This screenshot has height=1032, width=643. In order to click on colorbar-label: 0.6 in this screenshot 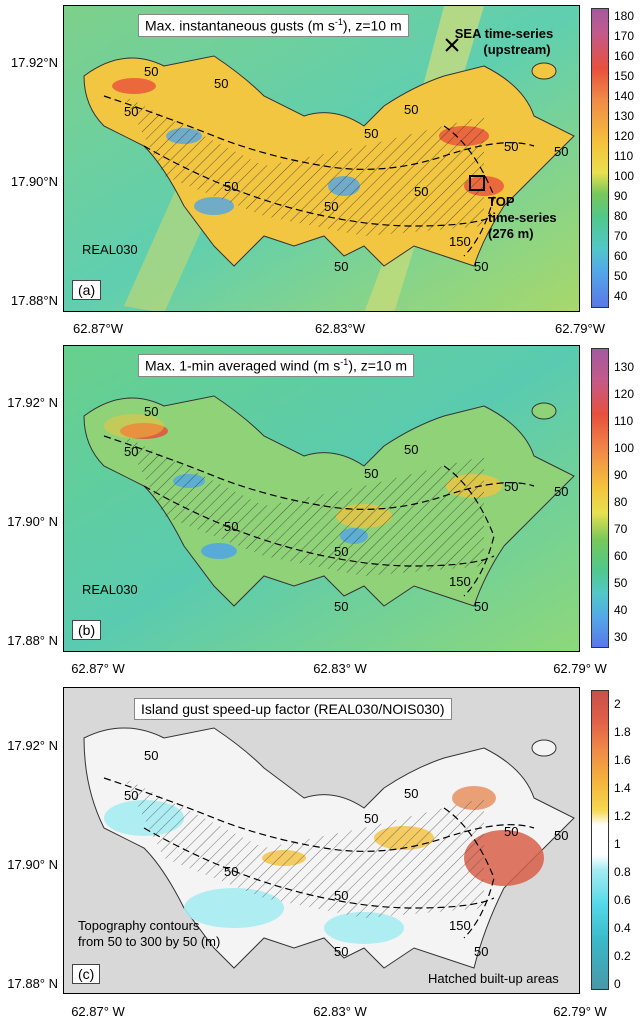, I will do `click(622, 900)`.